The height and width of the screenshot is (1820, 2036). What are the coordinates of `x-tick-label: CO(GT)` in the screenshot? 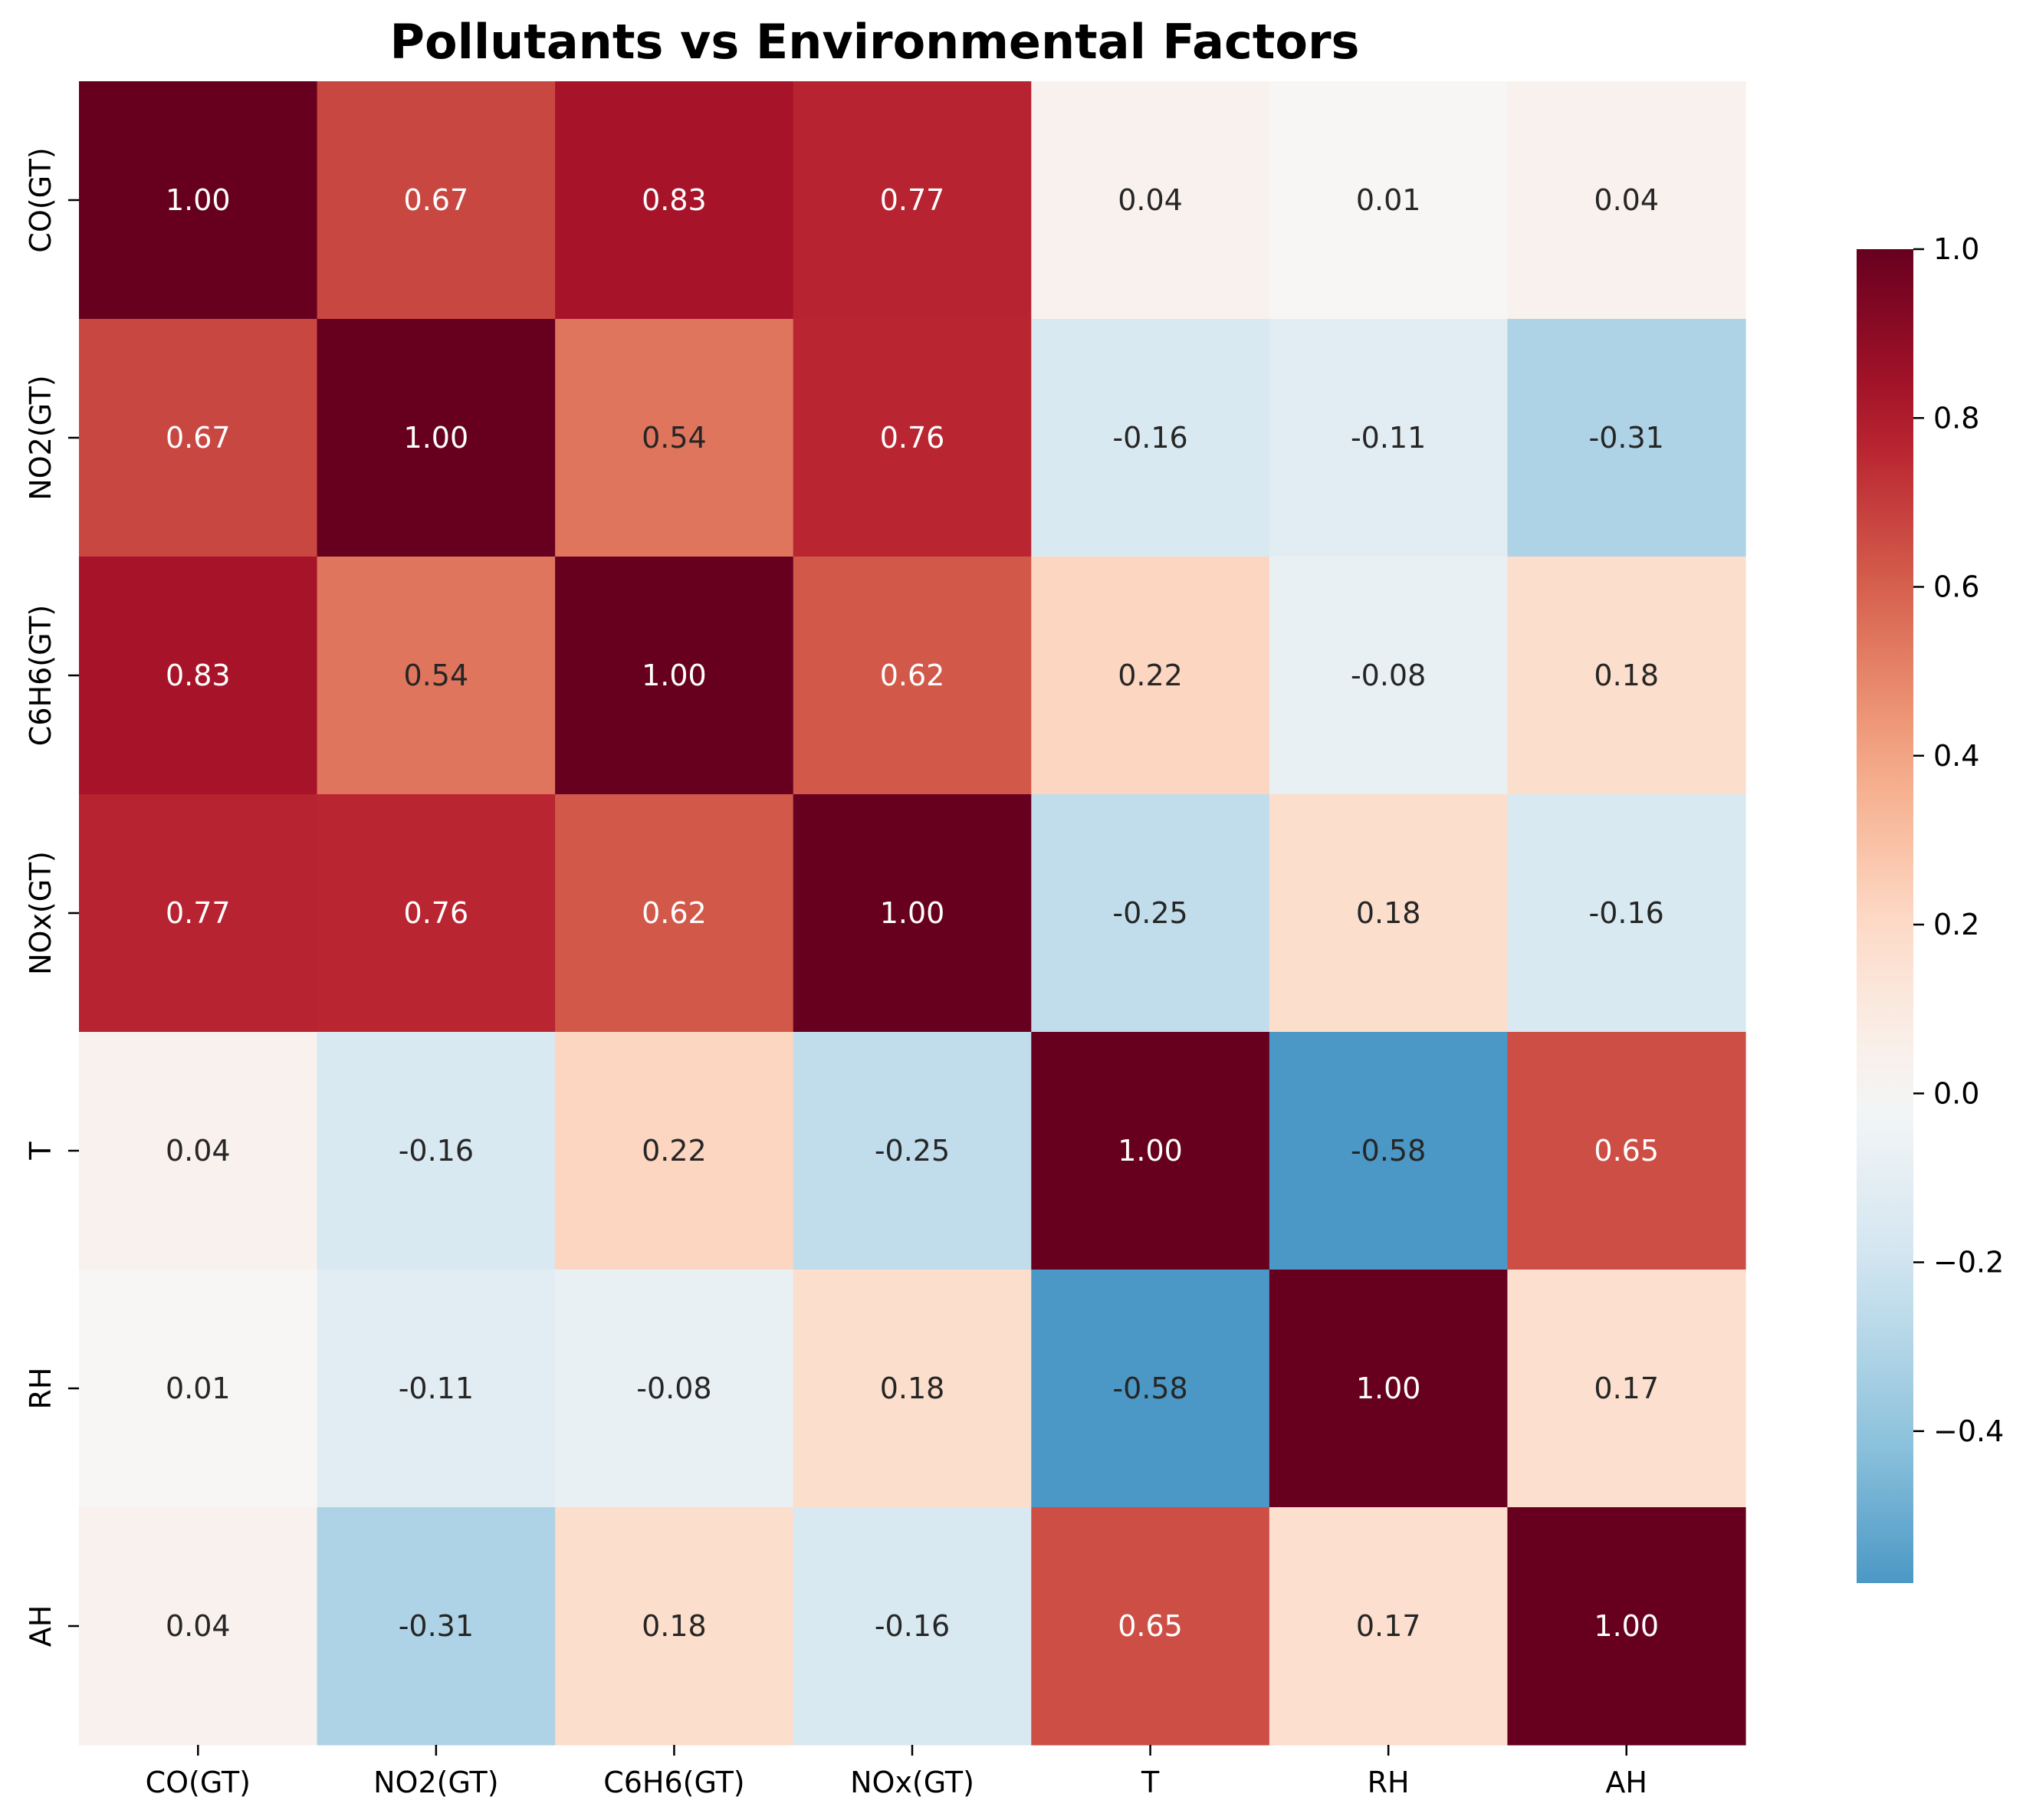 It's located at (198, 1783).